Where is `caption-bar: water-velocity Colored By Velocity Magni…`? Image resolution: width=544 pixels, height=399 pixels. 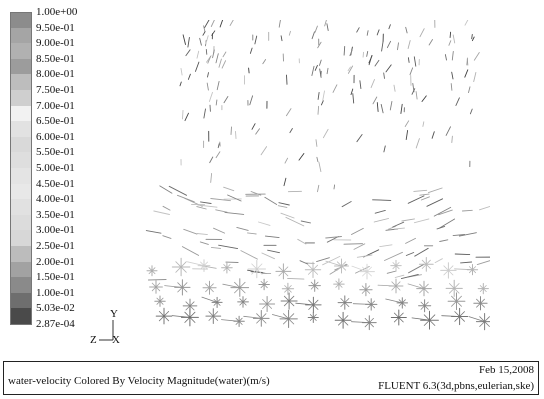
caption-bar: water-velocity Colored By Velocity Magni… is located at coordinates (271, 378).